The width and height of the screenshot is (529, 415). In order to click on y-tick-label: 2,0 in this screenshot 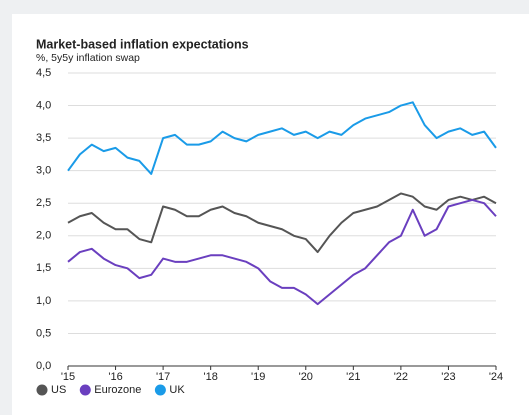, I will do `click(43, 236)`.